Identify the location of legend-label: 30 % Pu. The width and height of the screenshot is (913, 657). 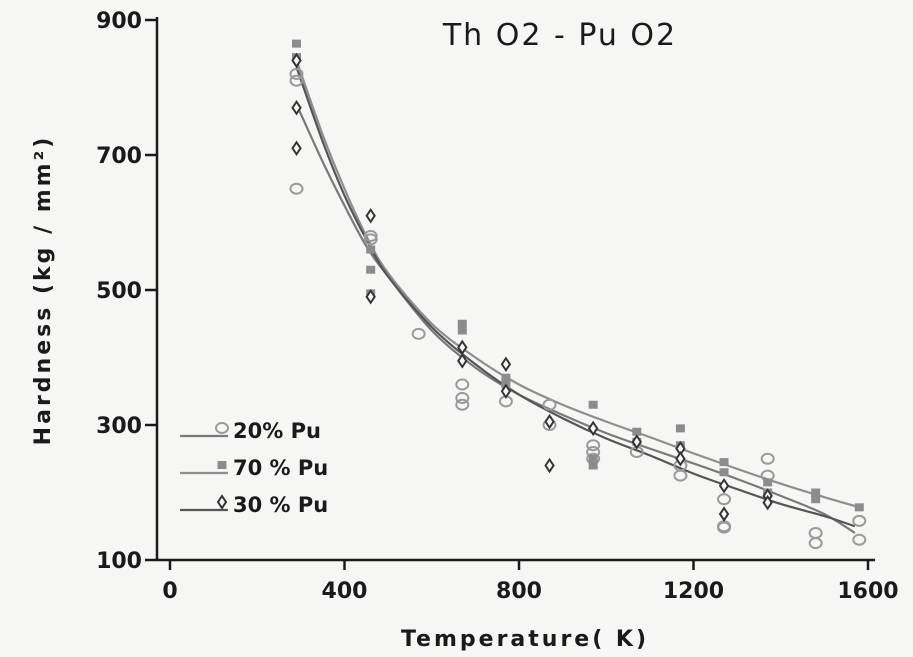
(280, 505).